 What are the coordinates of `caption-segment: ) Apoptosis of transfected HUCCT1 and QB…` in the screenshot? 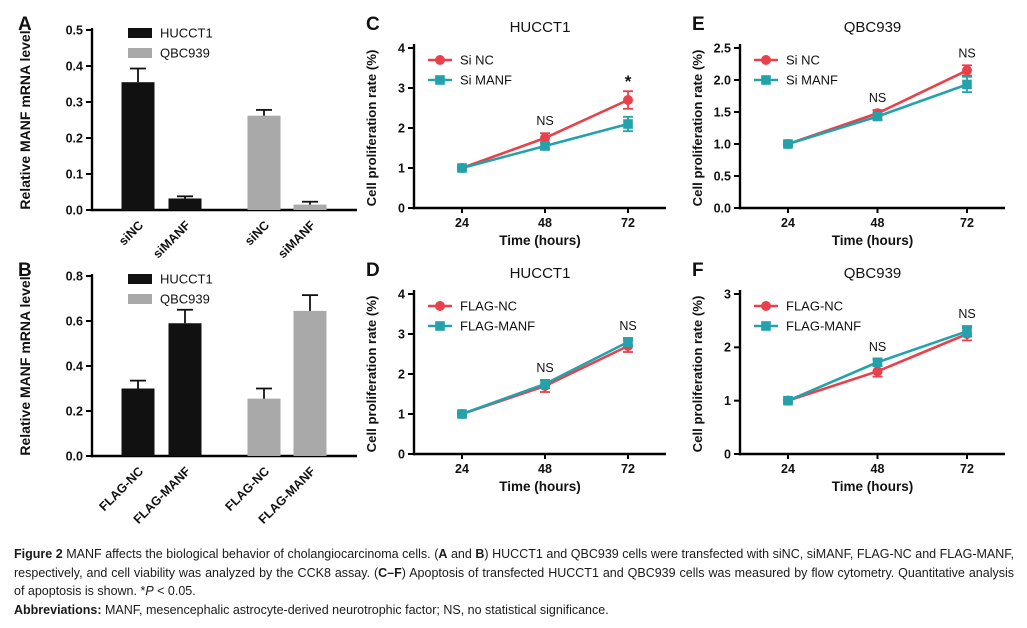 It's located at (514, 582).